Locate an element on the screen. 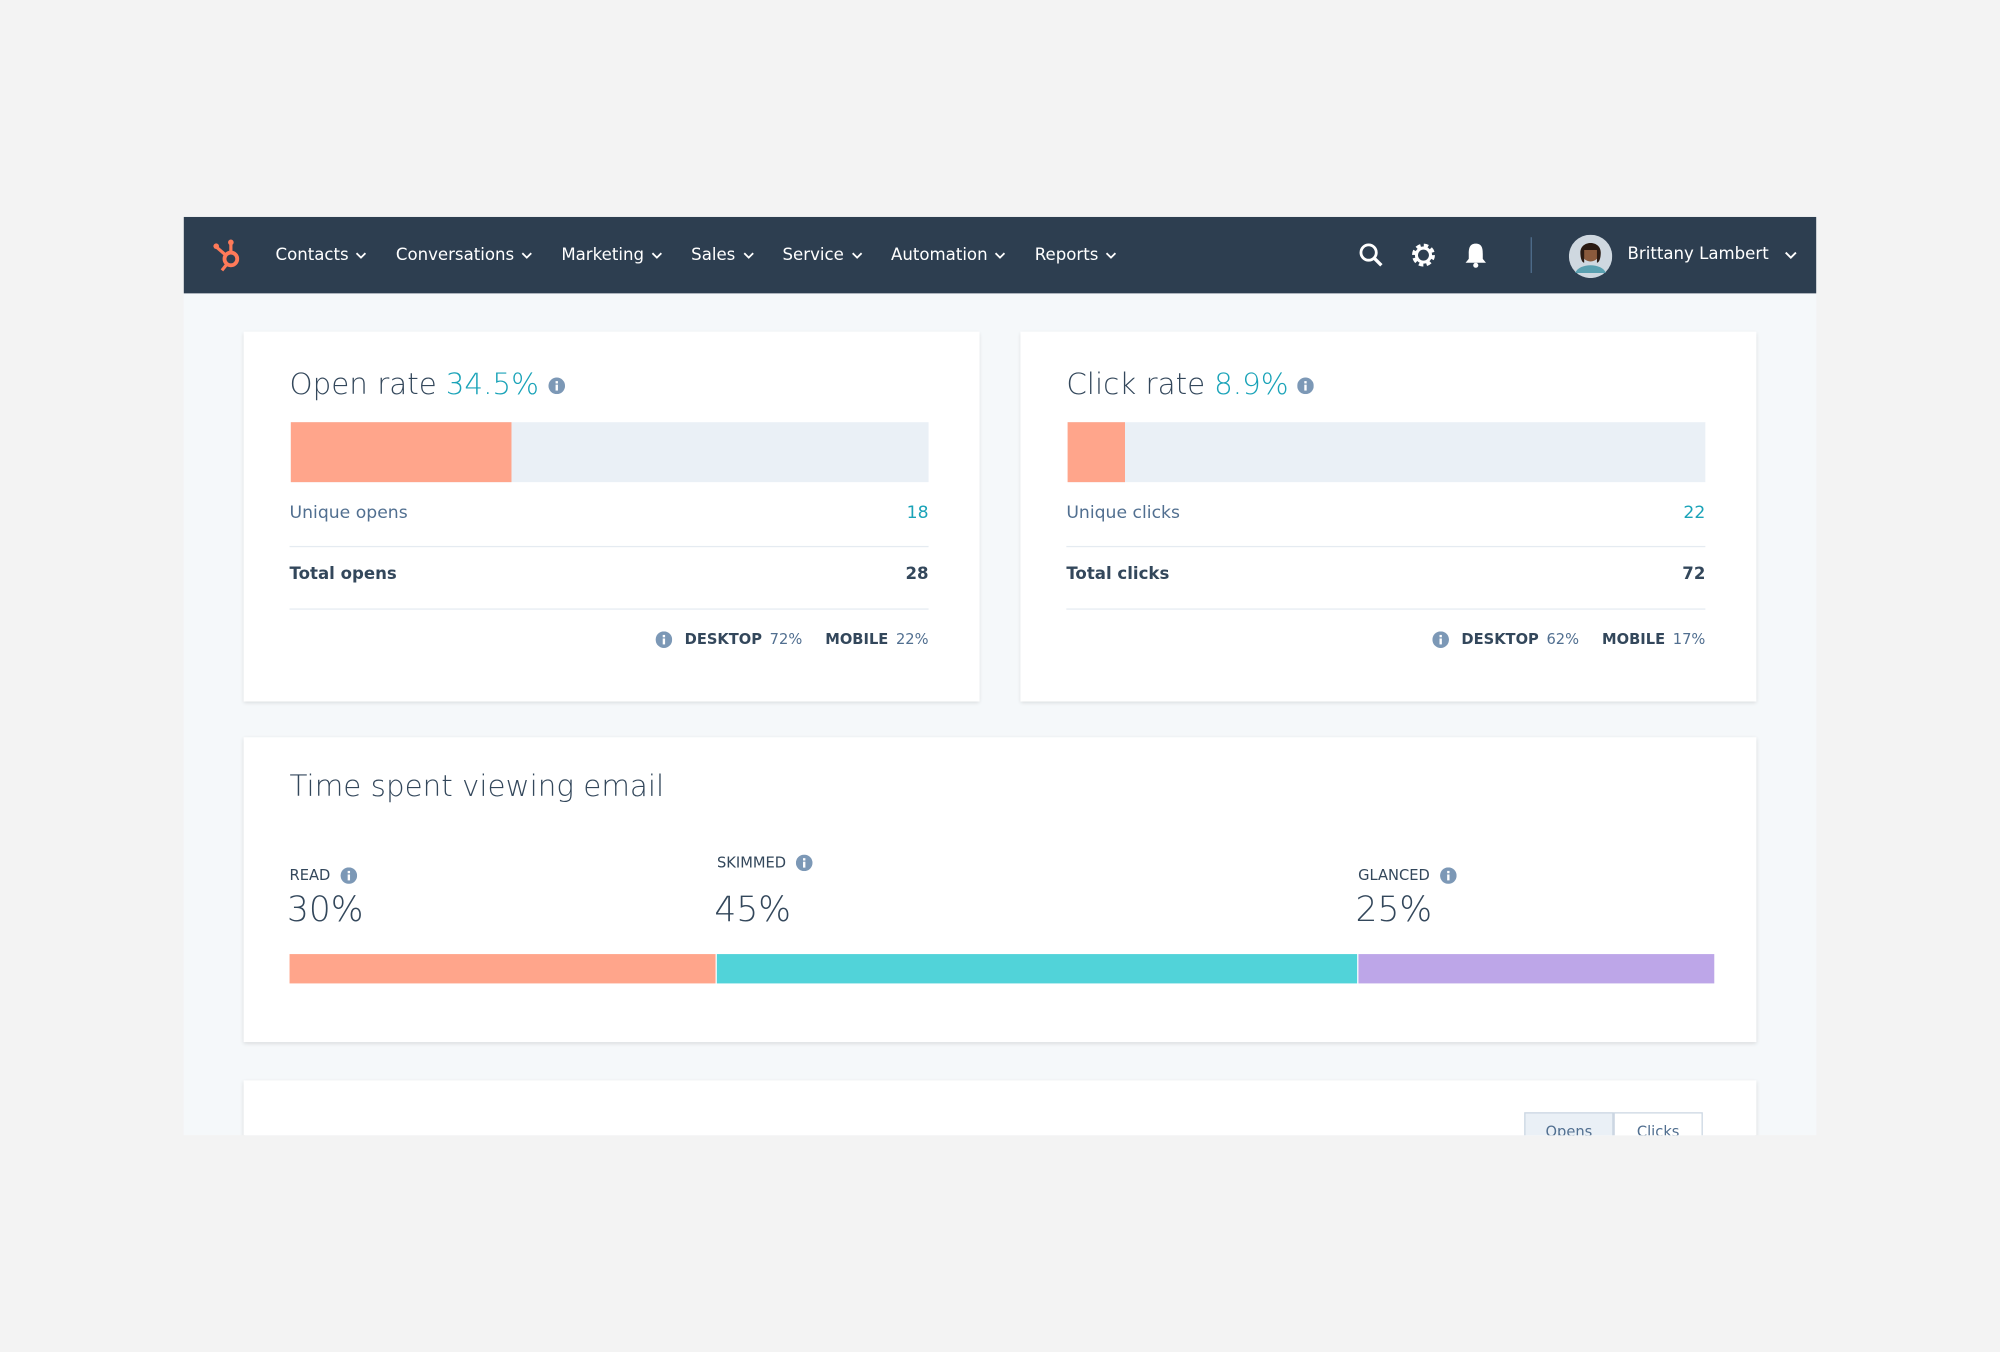  device-label: MOBILE is located at coordinates (1634, 639).